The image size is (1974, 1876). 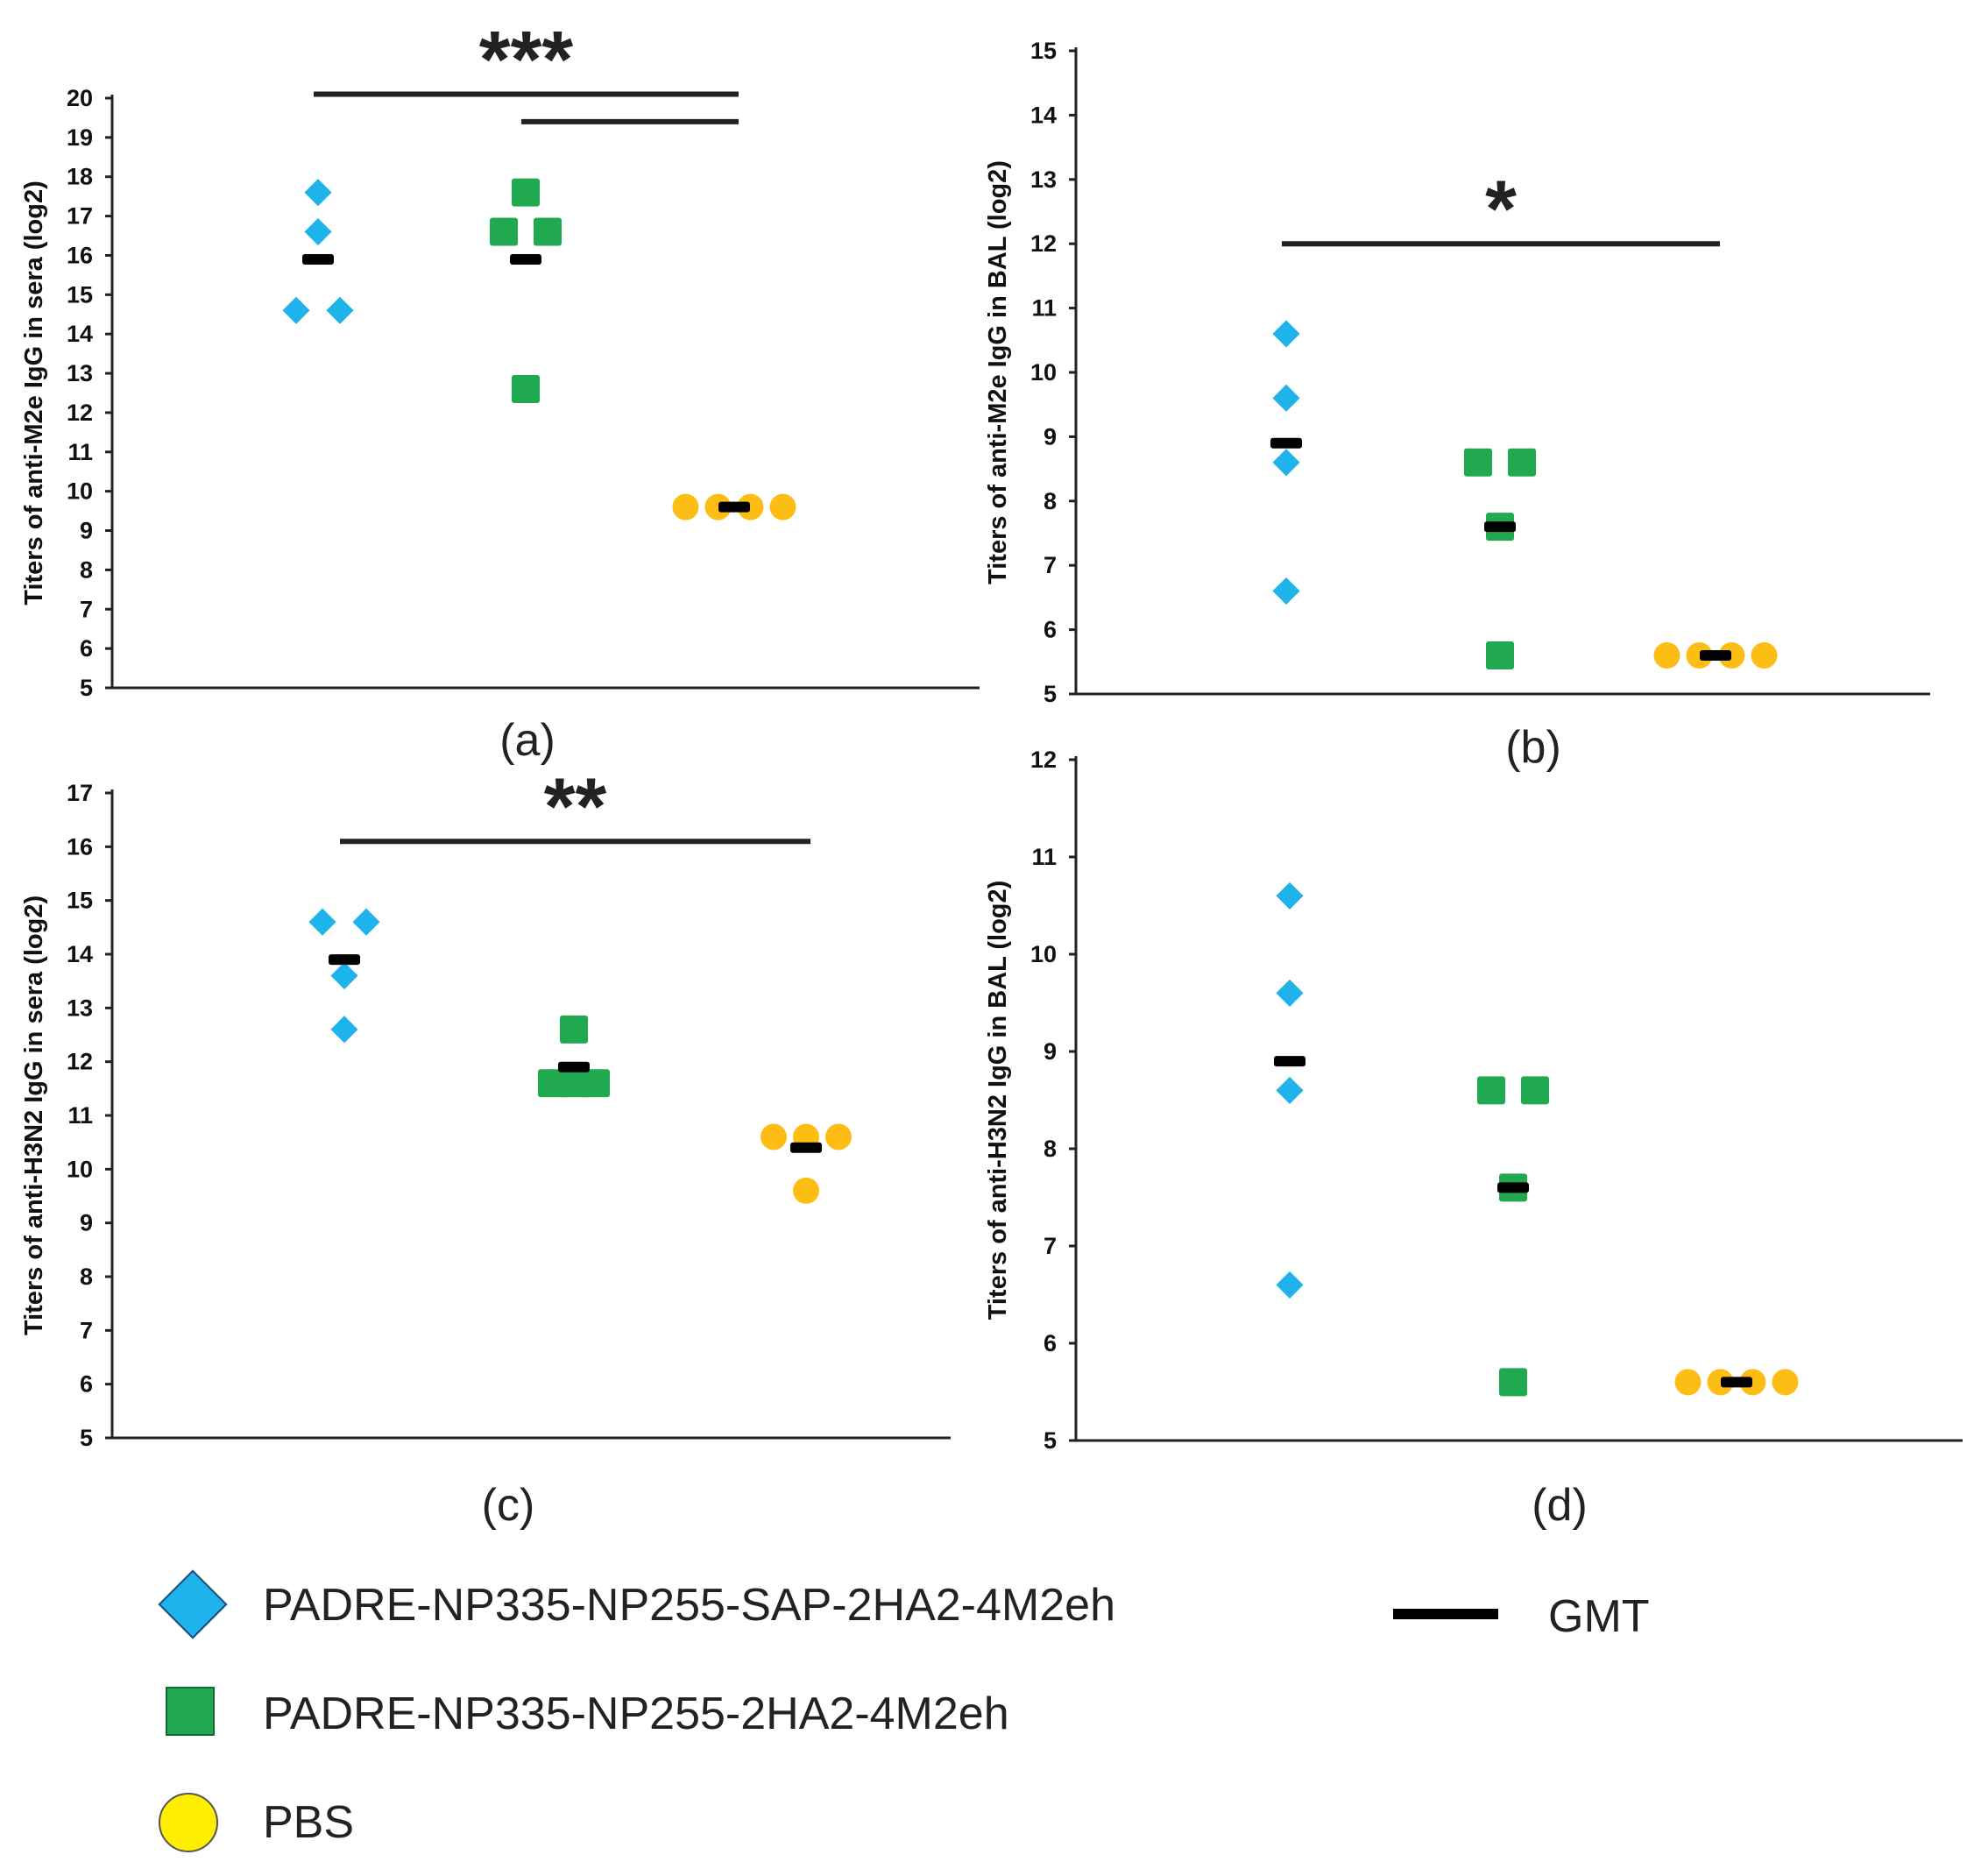 What do you see at coordinates (80, 137) in the screenshot?
I see `y-tick-label: 19` at bounding box center [80, 137].